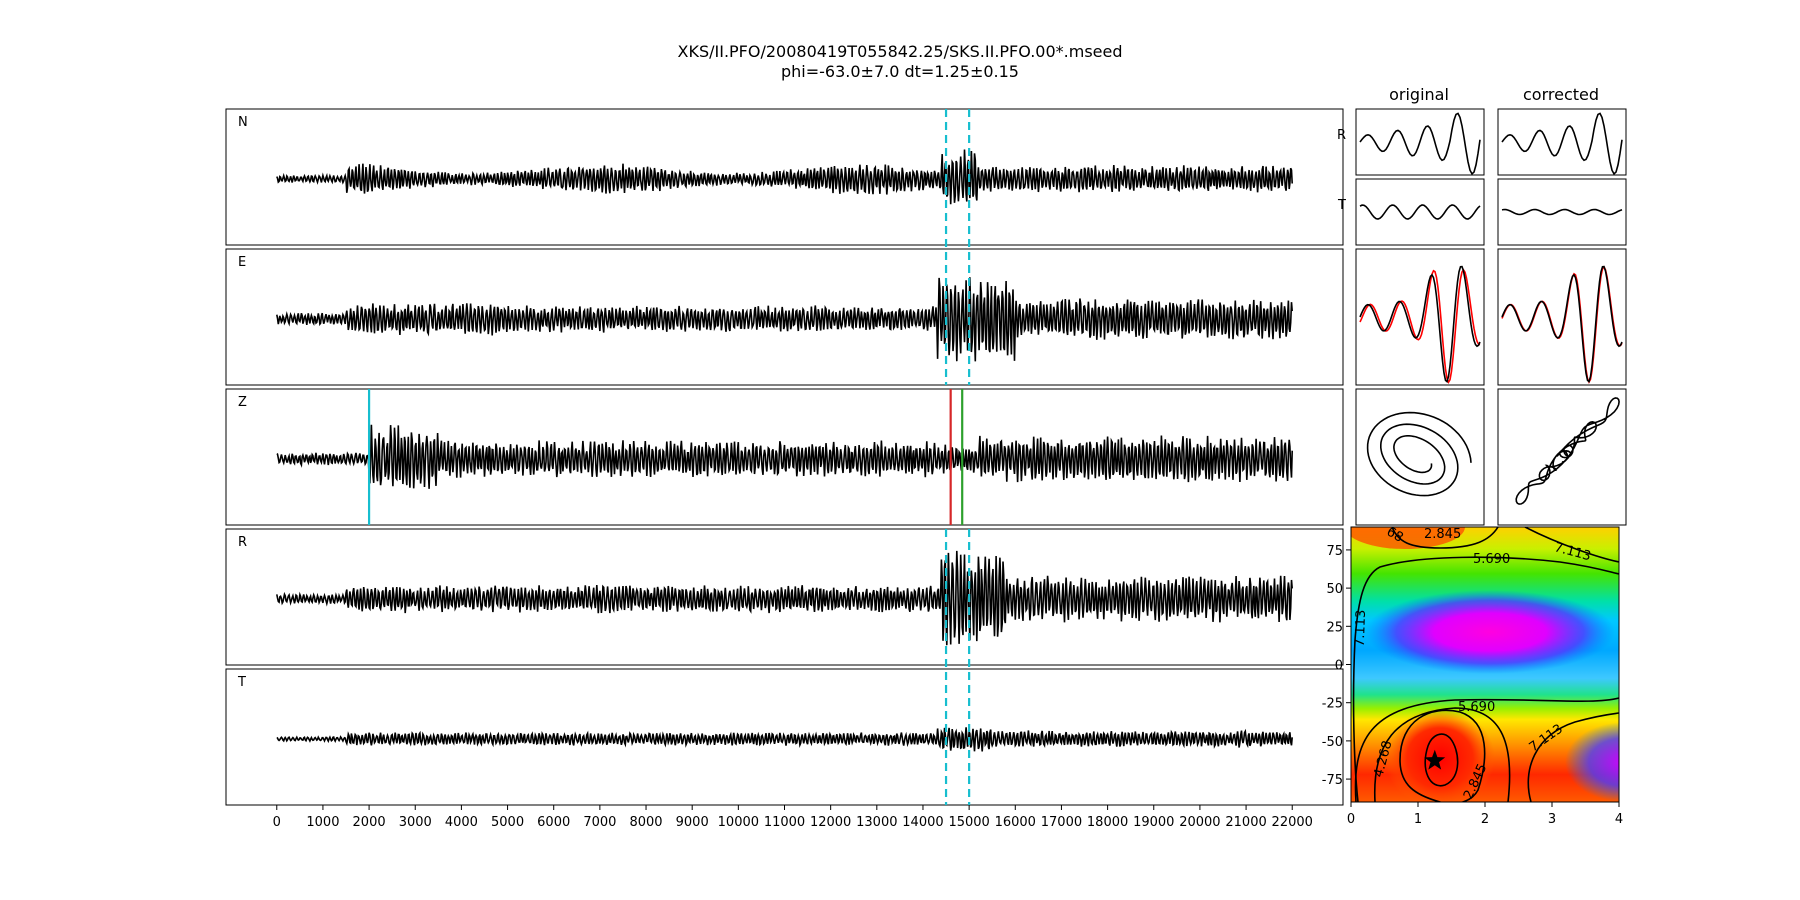 This screenshot has height=900, width=1800. I want to click on panel-label: E, so click(242, 262).